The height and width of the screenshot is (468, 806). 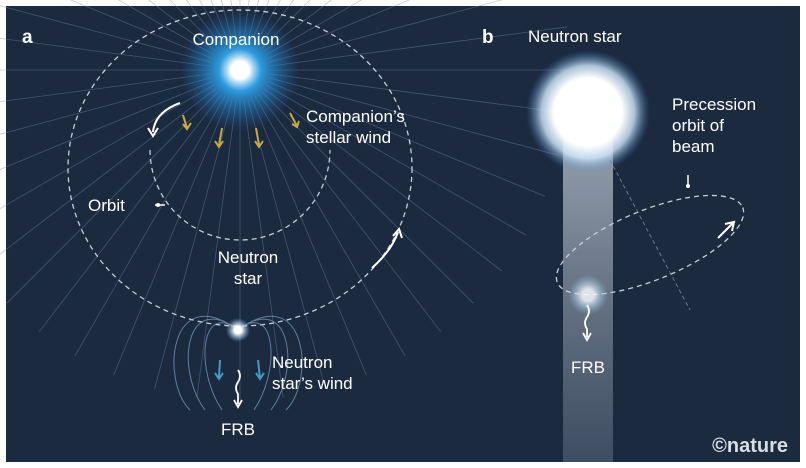 I want to click on label-line: beam, so click(x=693, y=146).